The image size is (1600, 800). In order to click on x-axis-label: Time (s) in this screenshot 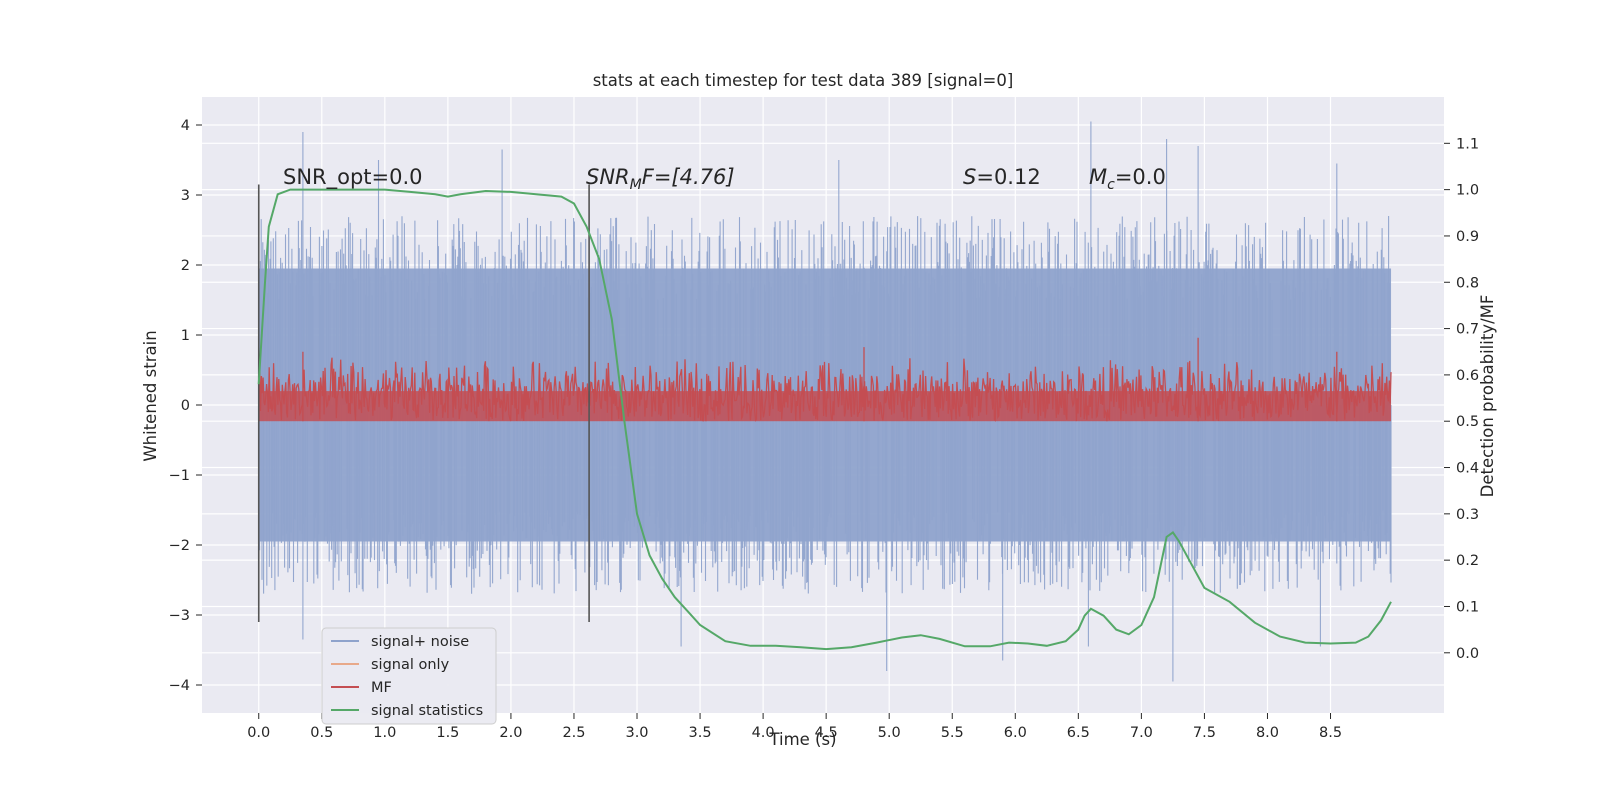, I will do `click(802, 739)`.